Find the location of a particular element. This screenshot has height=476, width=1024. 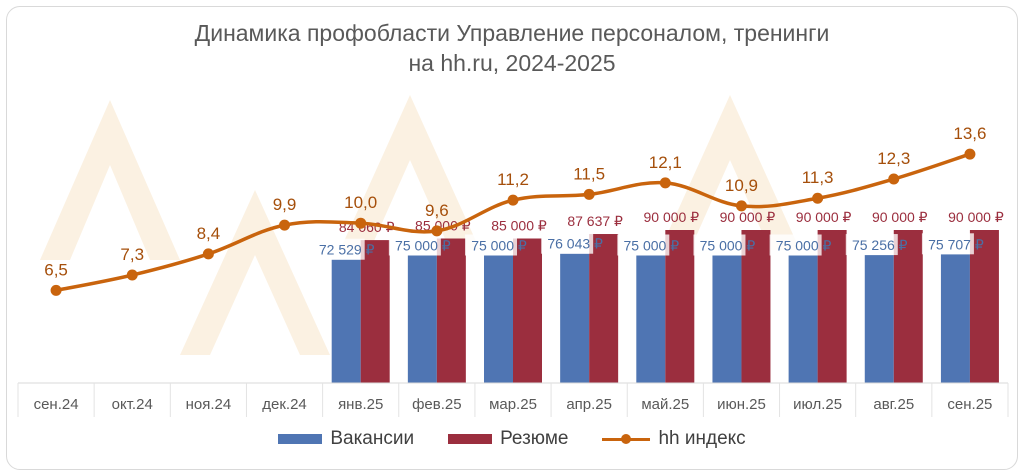

label-hh-index: 9,6 is located at coordinates (437, 210).